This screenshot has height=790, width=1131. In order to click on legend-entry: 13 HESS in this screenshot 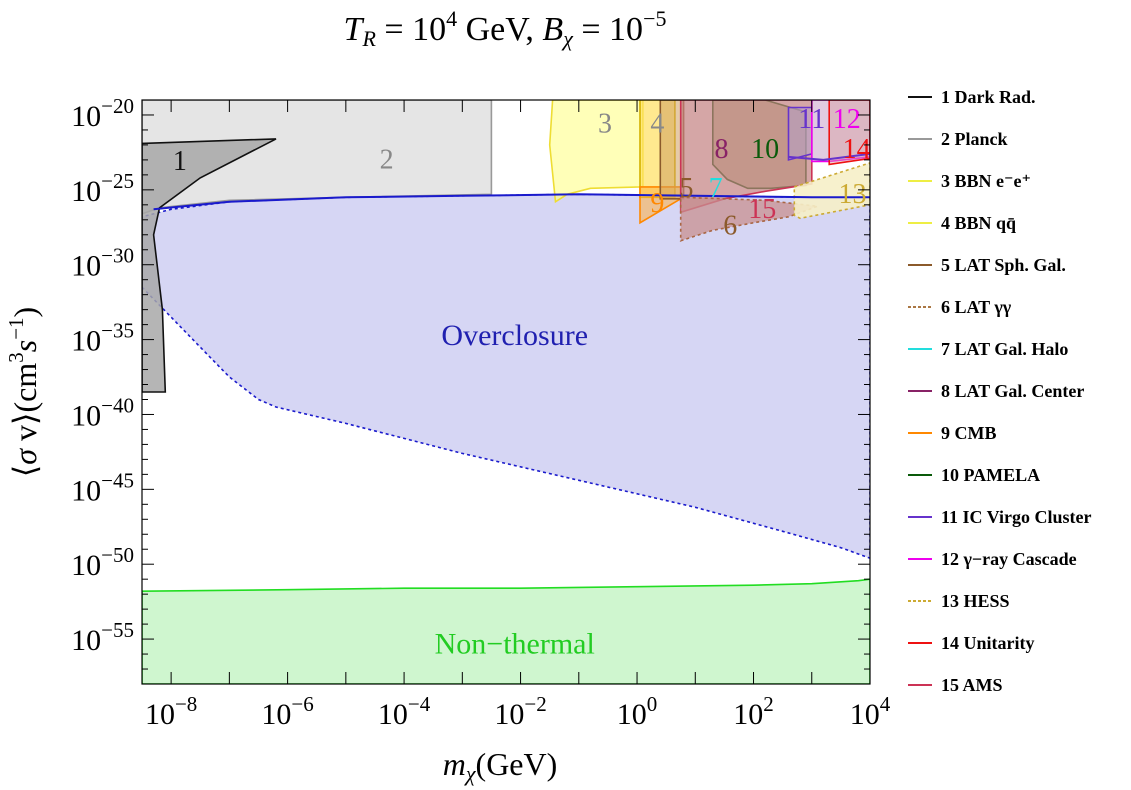, I will do `click(959, 601)`.